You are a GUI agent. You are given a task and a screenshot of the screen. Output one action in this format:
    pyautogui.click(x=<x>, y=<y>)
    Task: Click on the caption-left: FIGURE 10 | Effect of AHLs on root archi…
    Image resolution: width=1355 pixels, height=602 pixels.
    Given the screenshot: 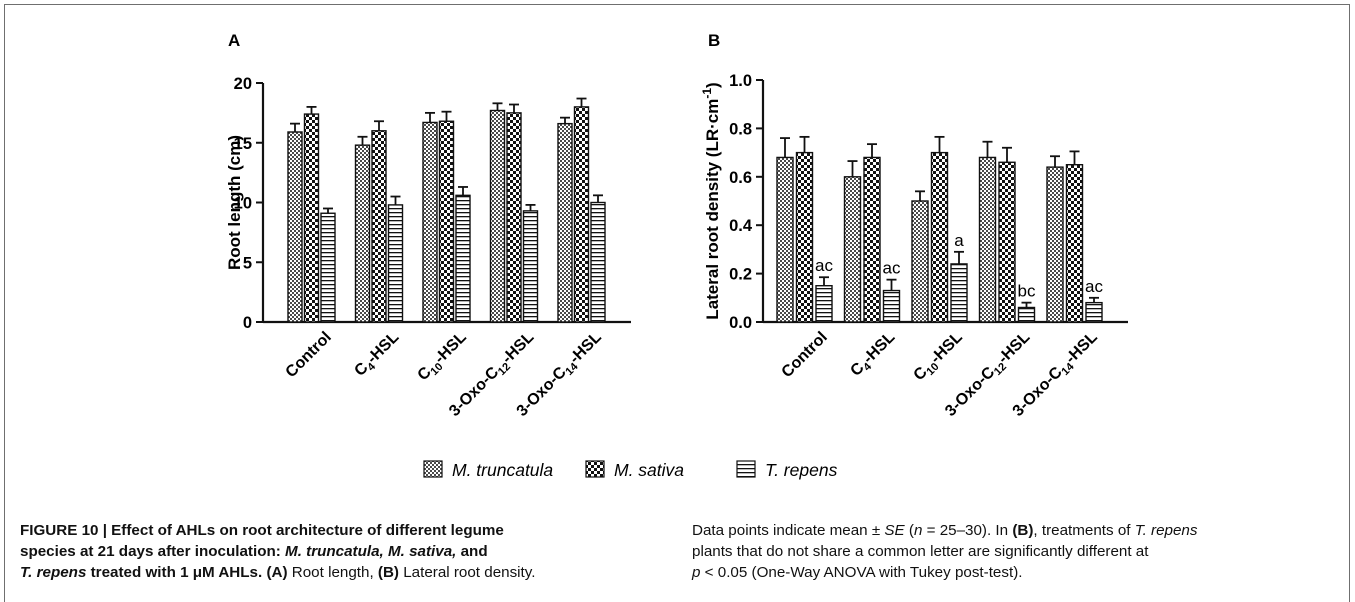 What is the action you would take?
    pyautogui.click(x=355, y=551)
    